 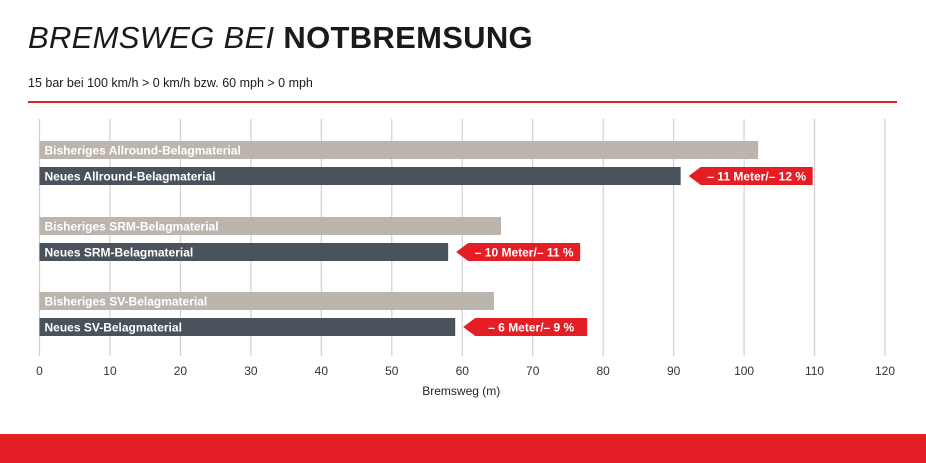 What do you see at coordinates (110, 371) in the screenshot?
I see `x-tick-label: 10` at bounding box center [110, 371].